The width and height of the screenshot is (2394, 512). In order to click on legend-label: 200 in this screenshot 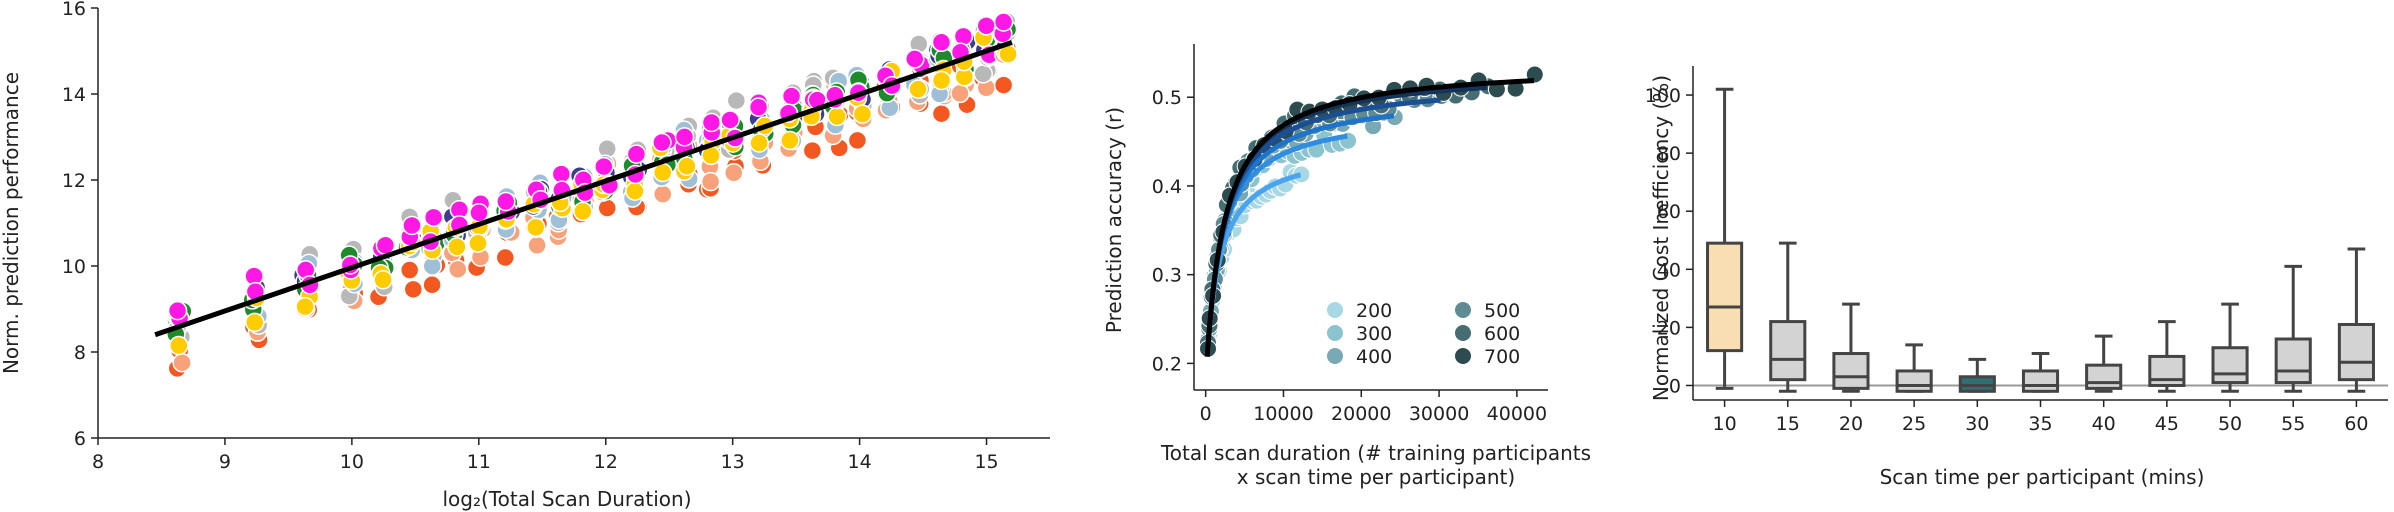, I will do `click(1374, 311)`.